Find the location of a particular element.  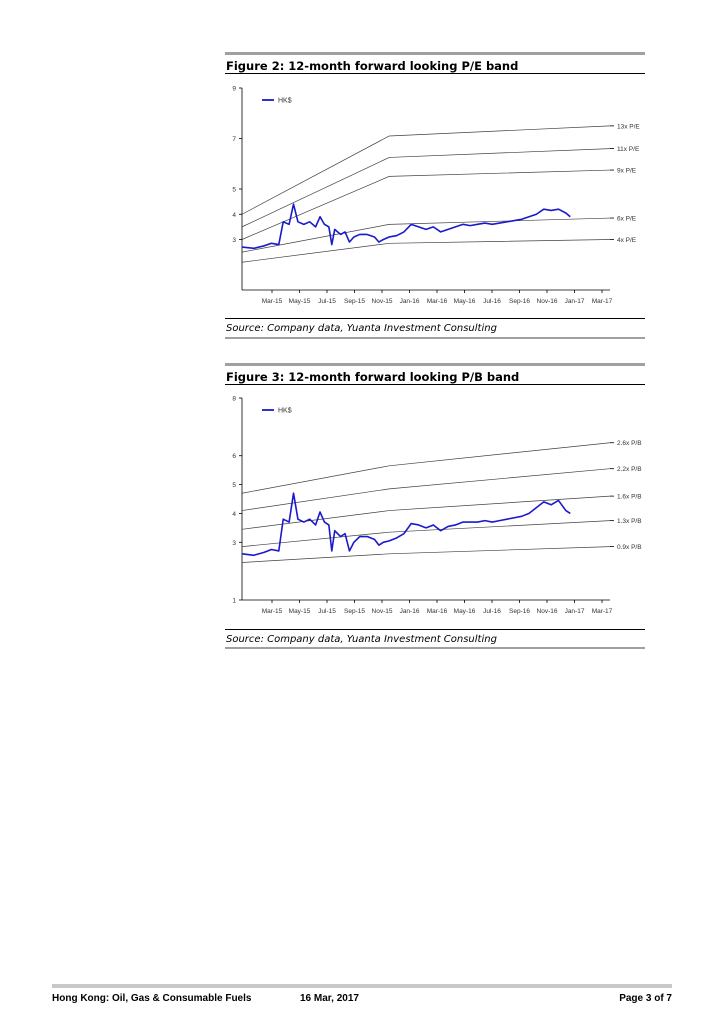

figure-3-source-rule is located at coordinates (435, 629).